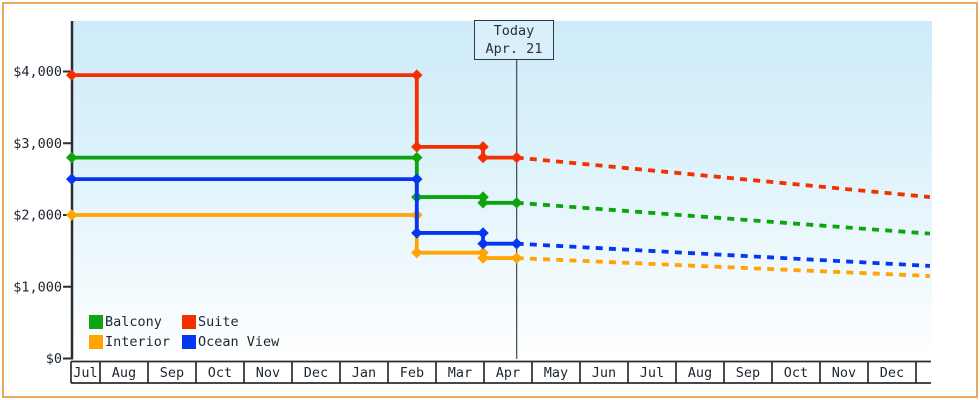 The width and height of the screenshot is (980, 400). Describe the element at coordinates (54, 359) in the screenshot. I see `y-axis-label: $0` at that location.